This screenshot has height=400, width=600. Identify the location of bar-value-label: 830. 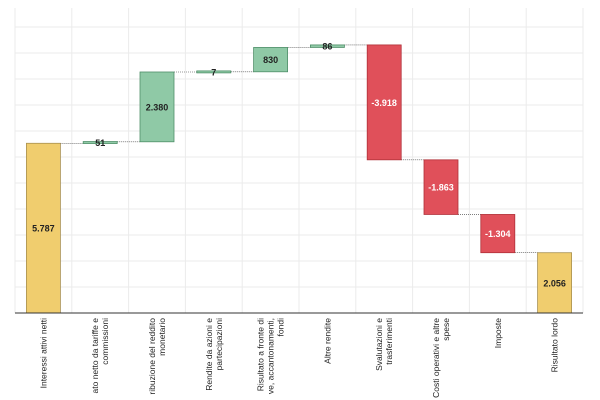
(270, 60).